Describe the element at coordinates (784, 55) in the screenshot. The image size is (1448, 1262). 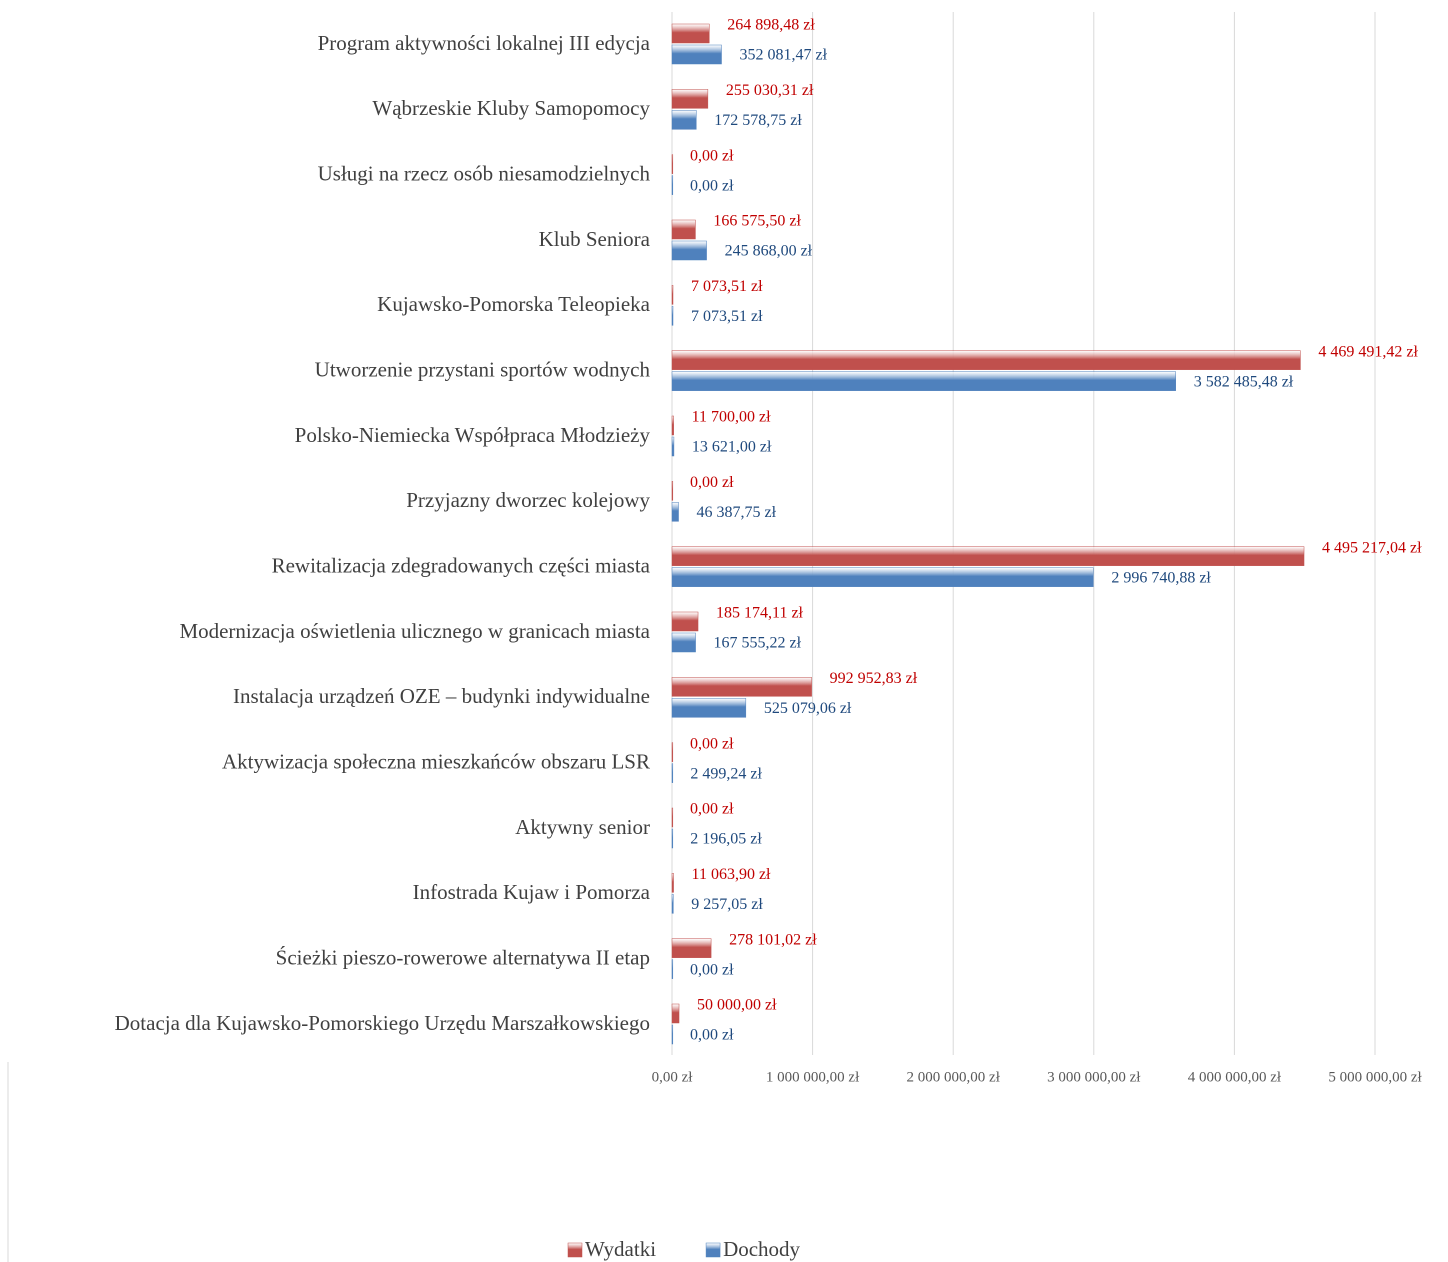
I see `data-label: 352 081,47 zł` at that location.